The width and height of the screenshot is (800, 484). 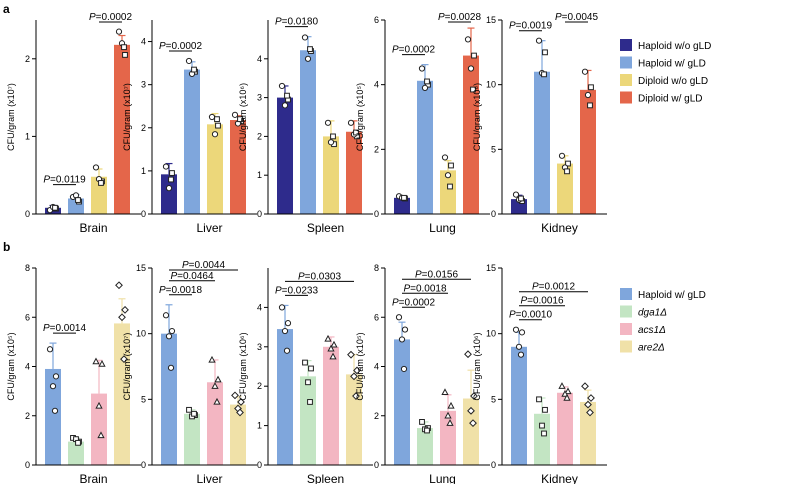 I want to click on chart-b-brain: 0 2 4 6 8 CFU/gram (x10⁵) Brain P=0.0014, so click(x=73, y=373).